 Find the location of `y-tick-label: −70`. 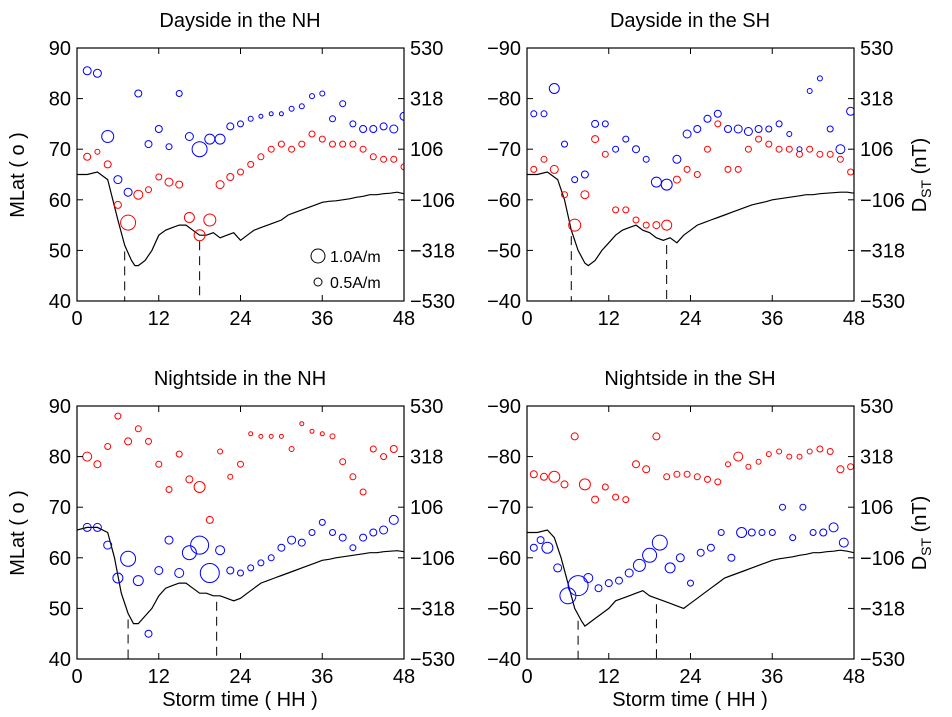

y-tick-label: −70 is located at coordinates (504, 508).